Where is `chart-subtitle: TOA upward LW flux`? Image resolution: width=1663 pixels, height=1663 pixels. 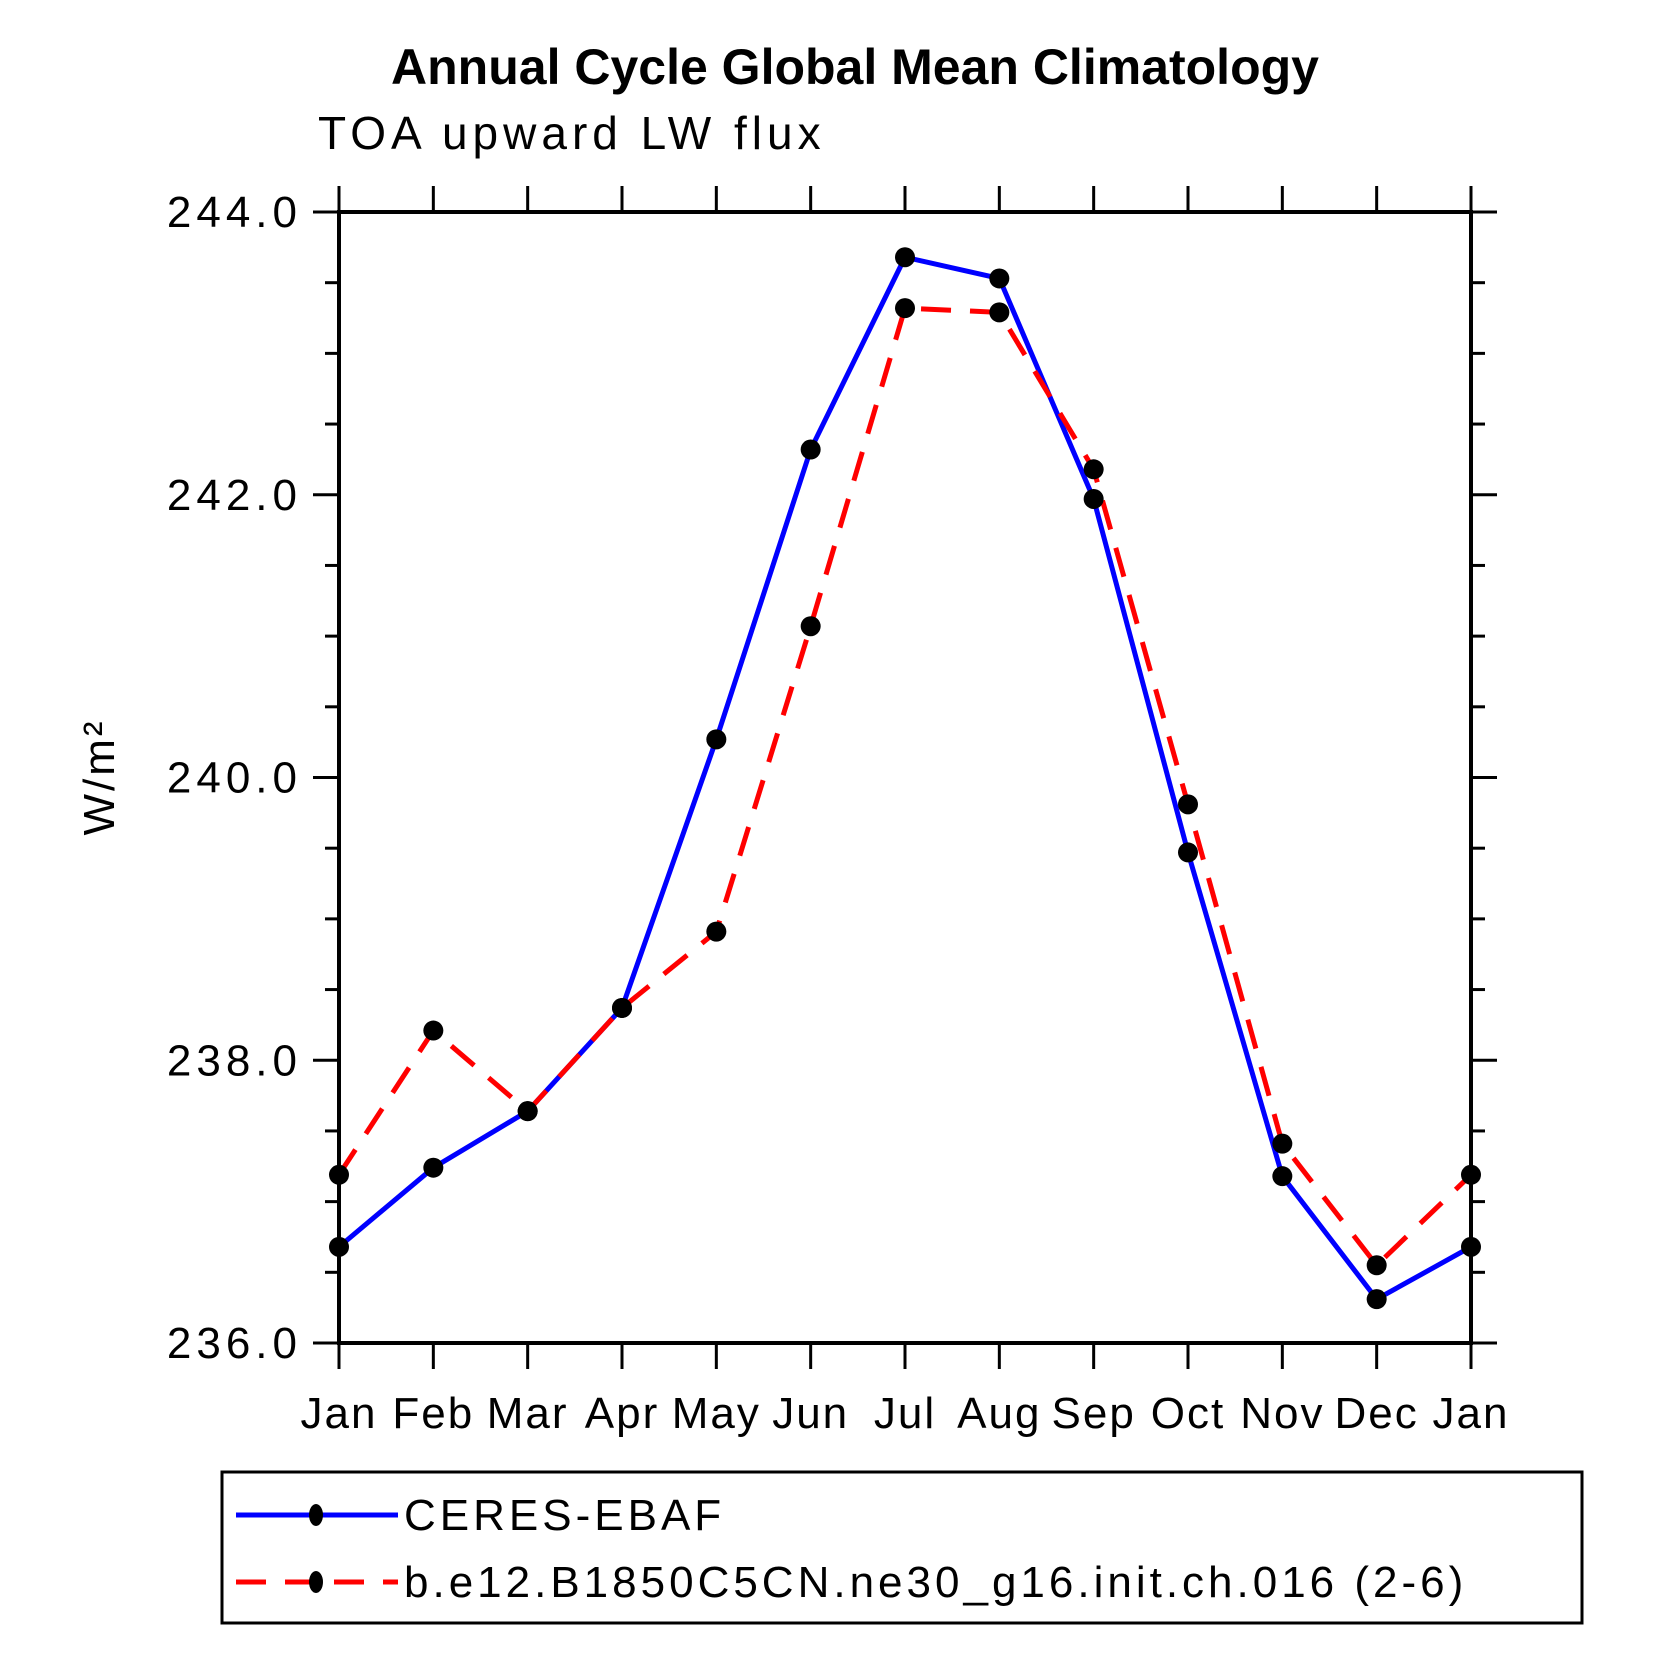 chart-subtitle: TOA upward LW flux is located at coordinates (572, 133).